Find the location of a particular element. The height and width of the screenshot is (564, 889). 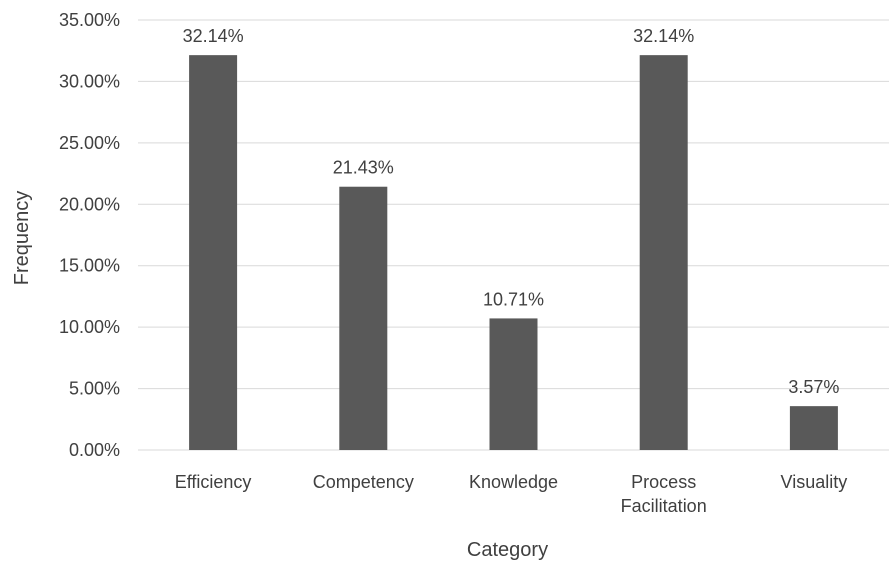

x-axis-title: Category is located at coordinates (507, 550).